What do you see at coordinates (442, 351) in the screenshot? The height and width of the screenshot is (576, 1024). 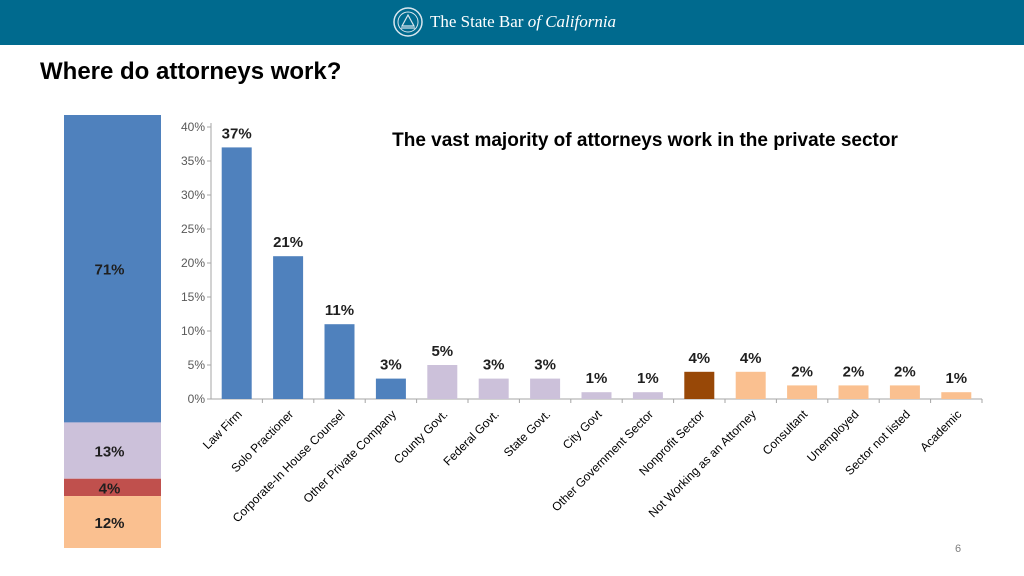 I see `bar-value-label-4: 5%` at bounding box center [442, 351].